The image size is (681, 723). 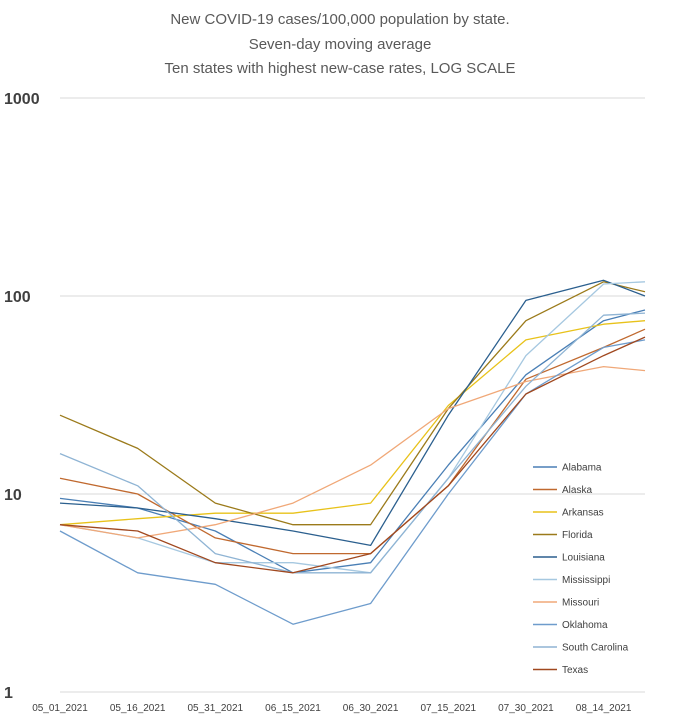 I want to click on y-axis-ticks: 1 10 100 1000, so click(x=22, y=396).